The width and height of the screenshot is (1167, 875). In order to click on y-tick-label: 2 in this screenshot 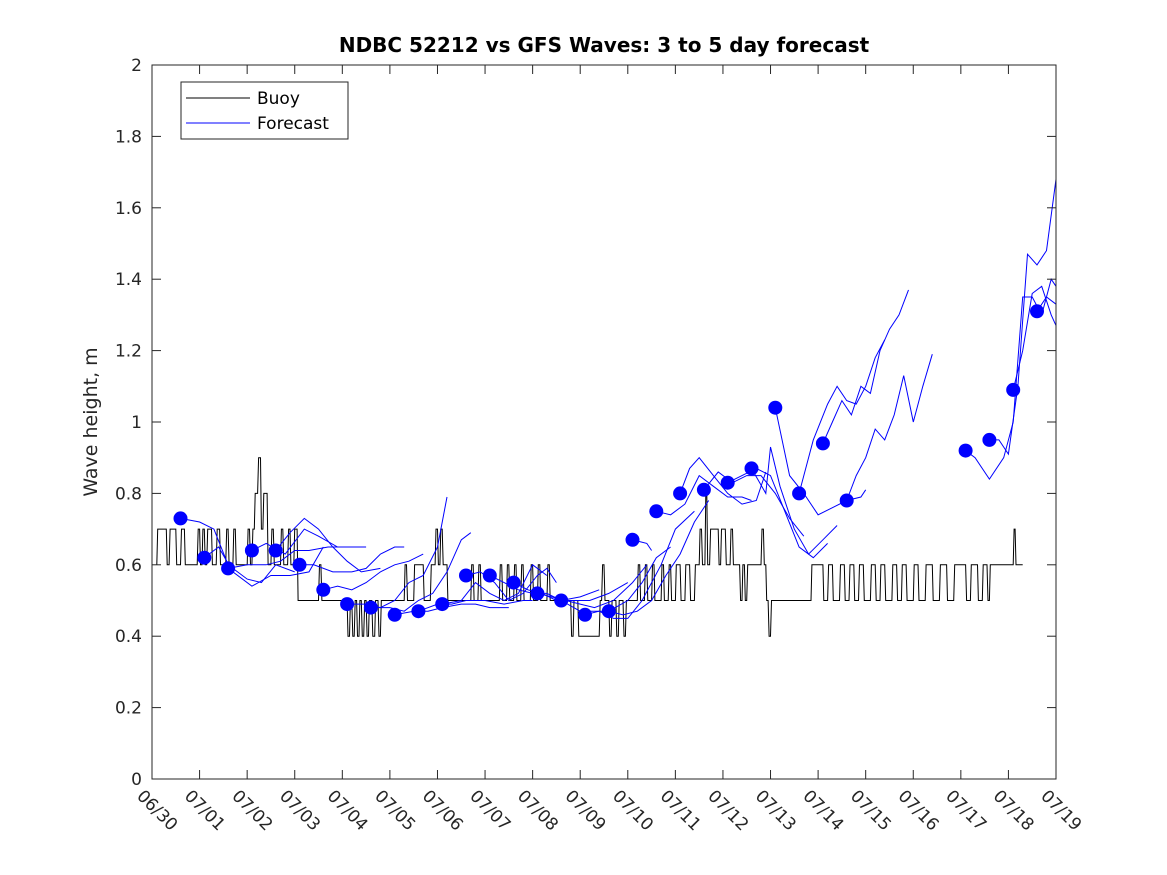, I will do `click(136, 66)`.